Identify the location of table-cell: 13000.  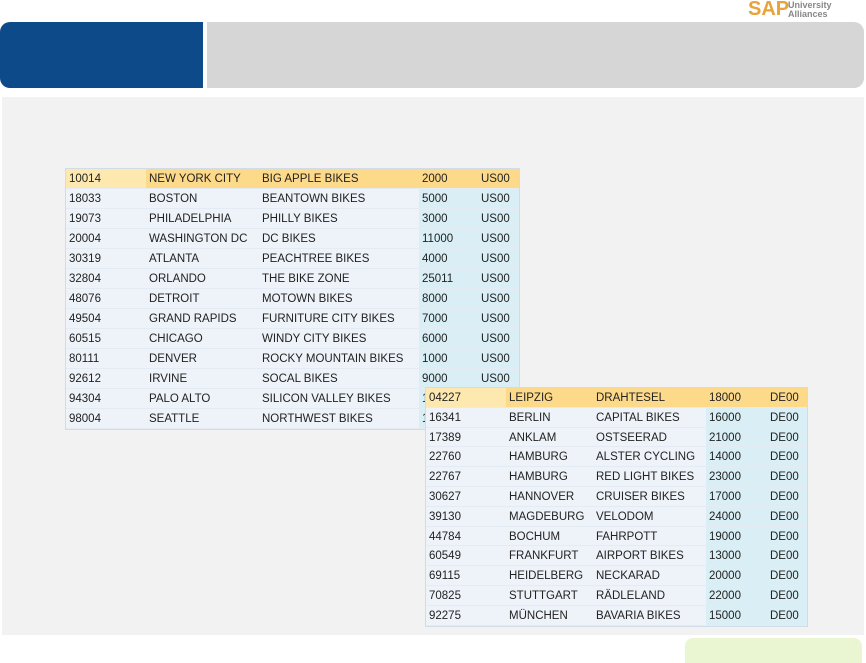
(736, 556).